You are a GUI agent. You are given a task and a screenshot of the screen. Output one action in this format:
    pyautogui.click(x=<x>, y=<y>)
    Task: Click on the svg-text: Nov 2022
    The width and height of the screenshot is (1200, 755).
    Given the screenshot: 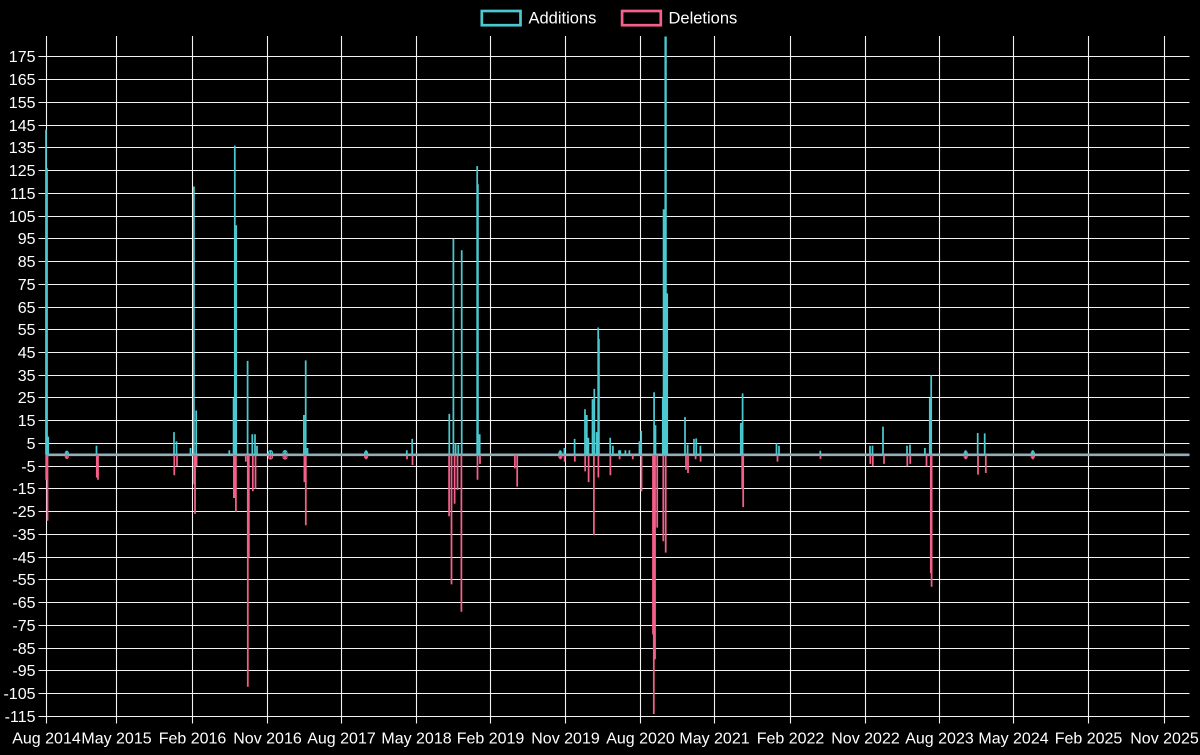 What is the action you would take?
    pyautogui.click(x=865, y=739)
    